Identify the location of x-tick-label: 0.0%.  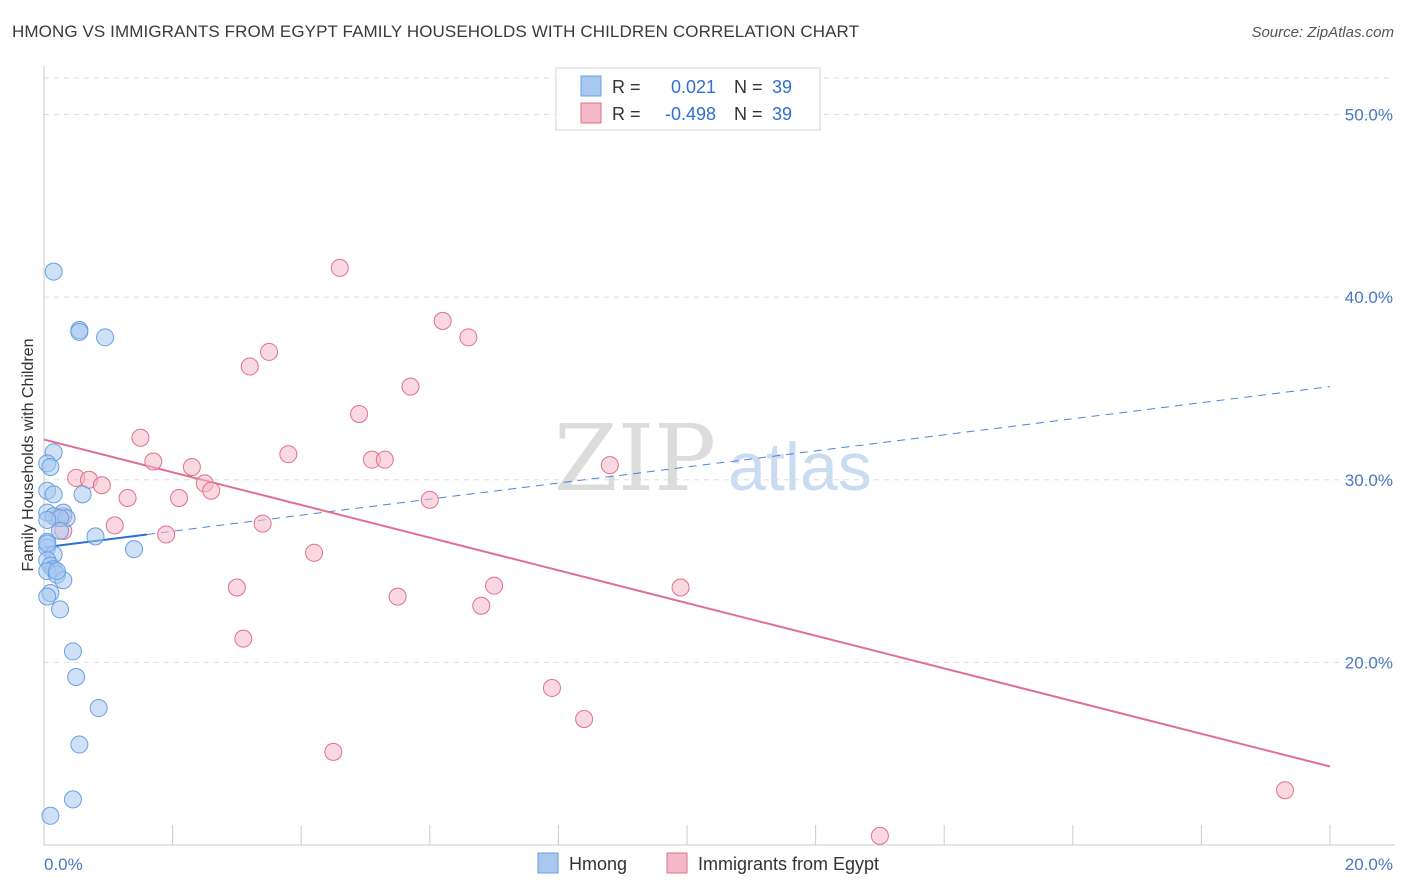
(63, 864).